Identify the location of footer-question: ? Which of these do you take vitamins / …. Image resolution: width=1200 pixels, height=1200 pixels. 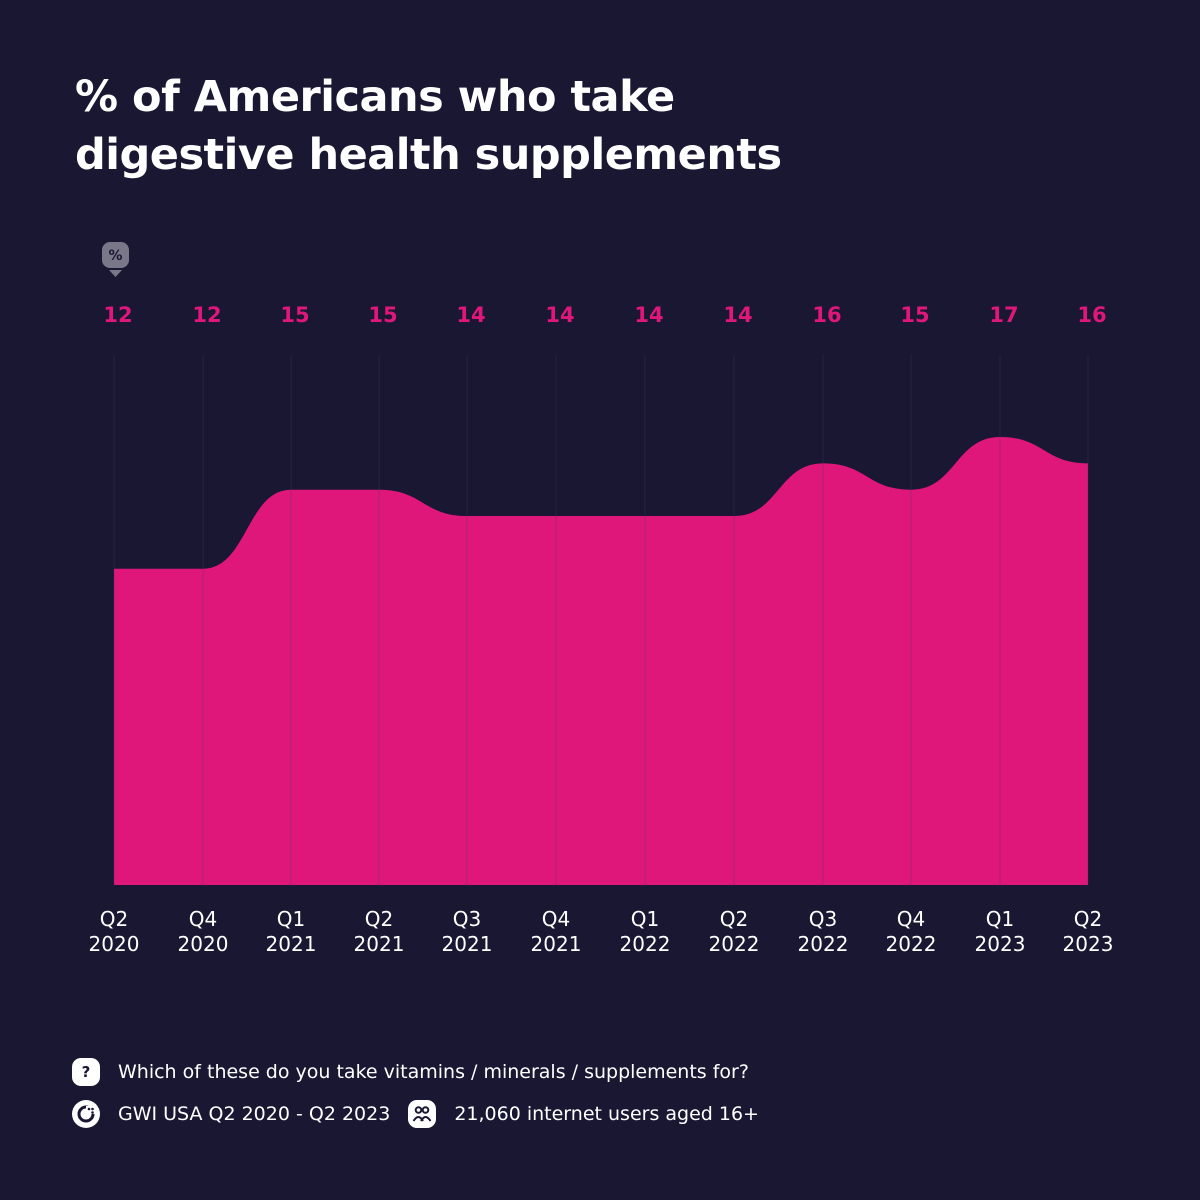
(410, 1072).